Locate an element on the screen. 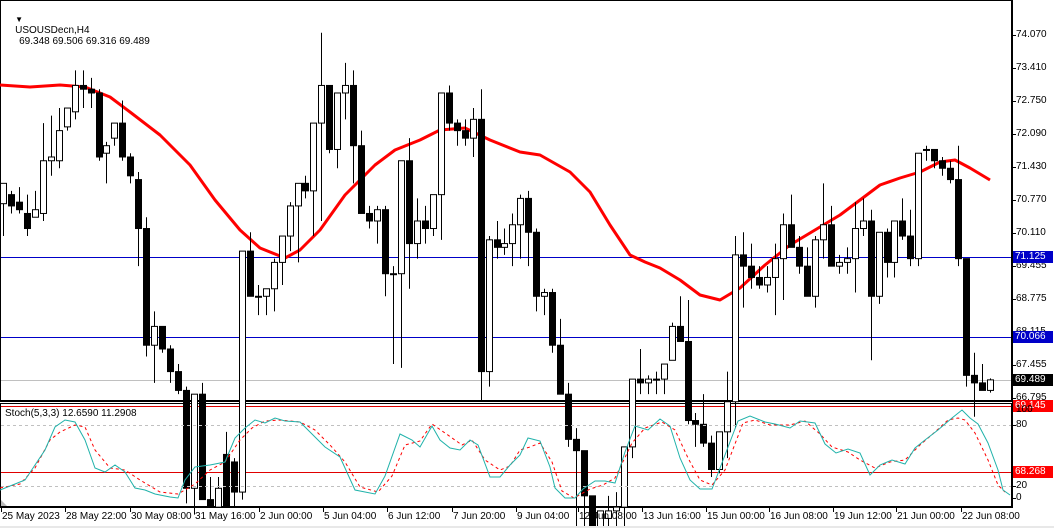 This screenshot has width=1054, height=528. price-tick-label: 72.750 is located at coordinates (1031, 100).